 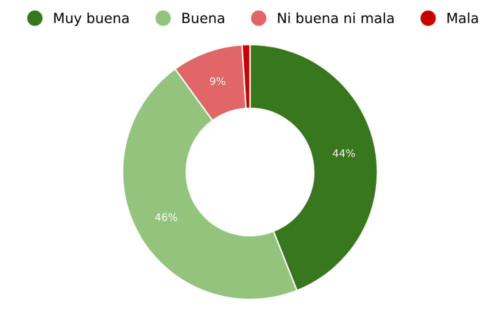 What do you see at coordinates (218, 81) in the screenshot?
I see `data-label: 9%` at bounding box center [218, 81].